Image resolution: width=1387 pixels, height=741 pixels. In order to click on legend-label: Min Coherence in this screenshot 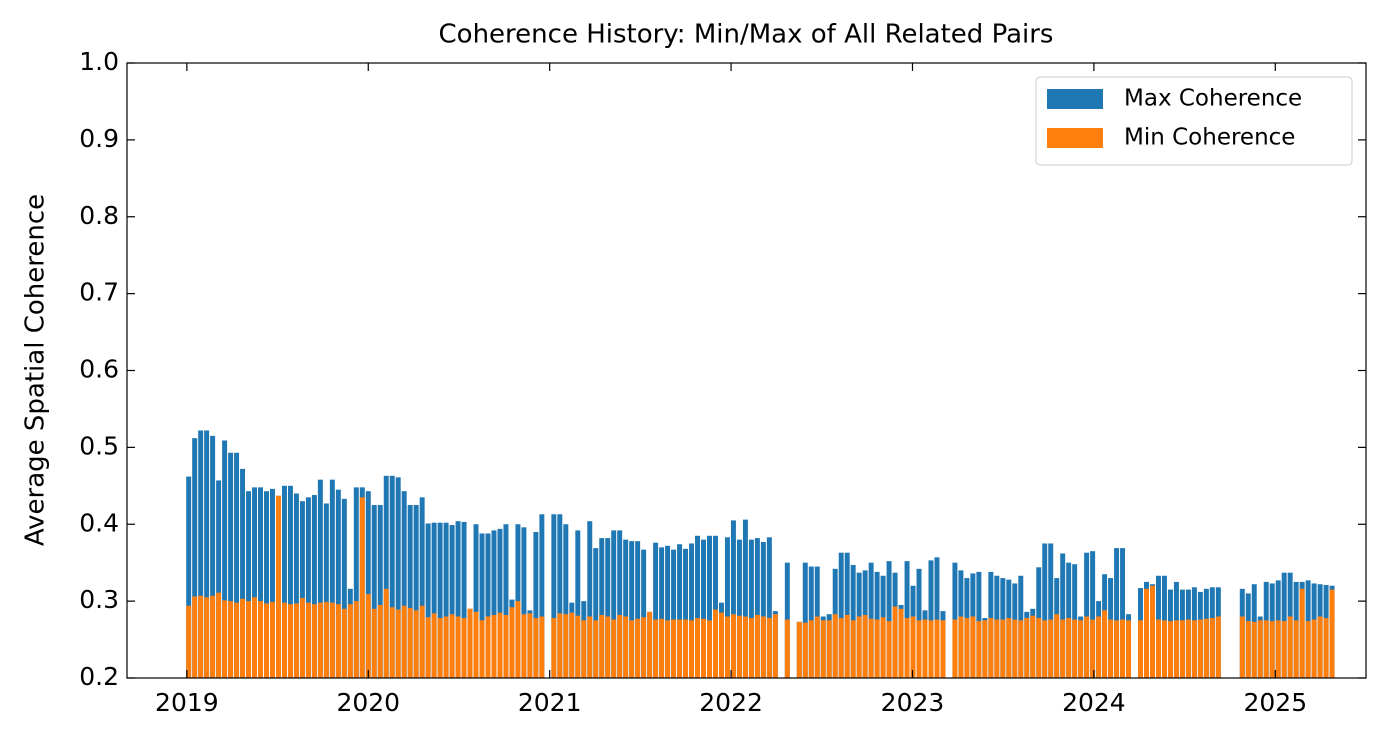, I will do `click(1209, 138)`.